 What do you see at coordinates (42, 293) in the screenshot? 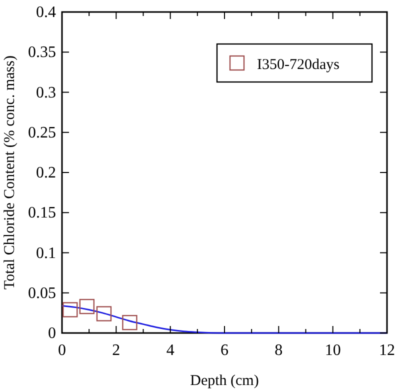
I see `y-tick-label: 0.05` at bounding box center [42, 293].